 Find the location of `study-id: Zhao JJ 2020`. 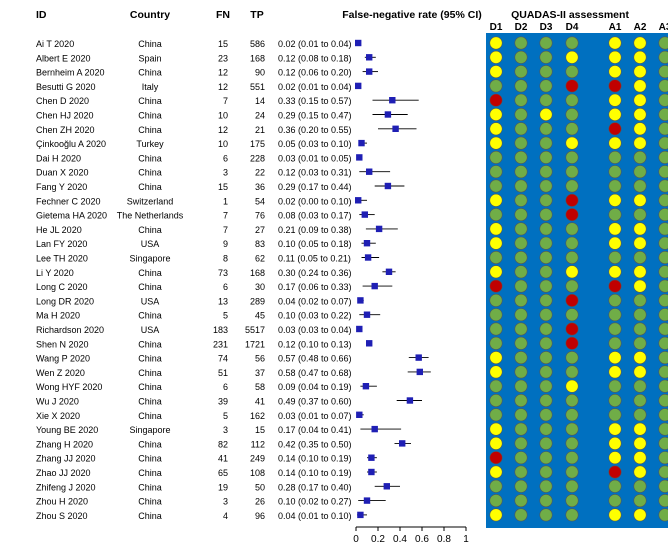

study-id: Zhao JJ 2020 is located at coordinates (63, 473).